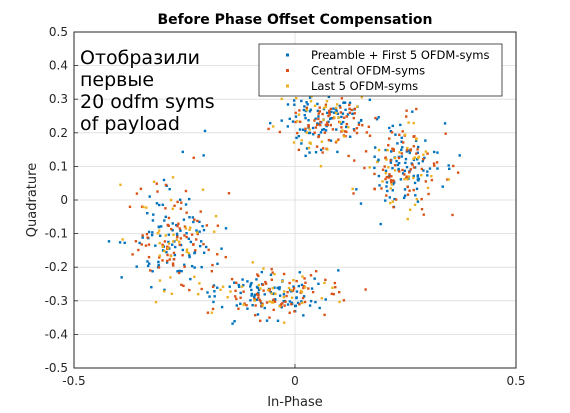 Image resolution: width=570 pixels, height=413 pixels. I want to click on x-tick-label: 0, so click(295, 381).